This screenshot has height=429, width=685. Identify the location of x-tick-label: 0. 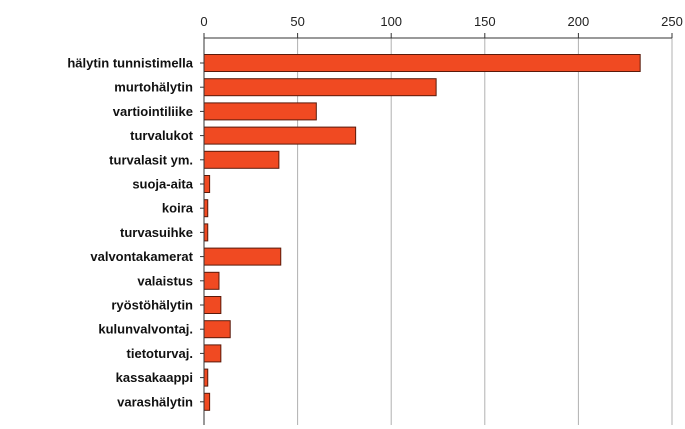
(203, 21).